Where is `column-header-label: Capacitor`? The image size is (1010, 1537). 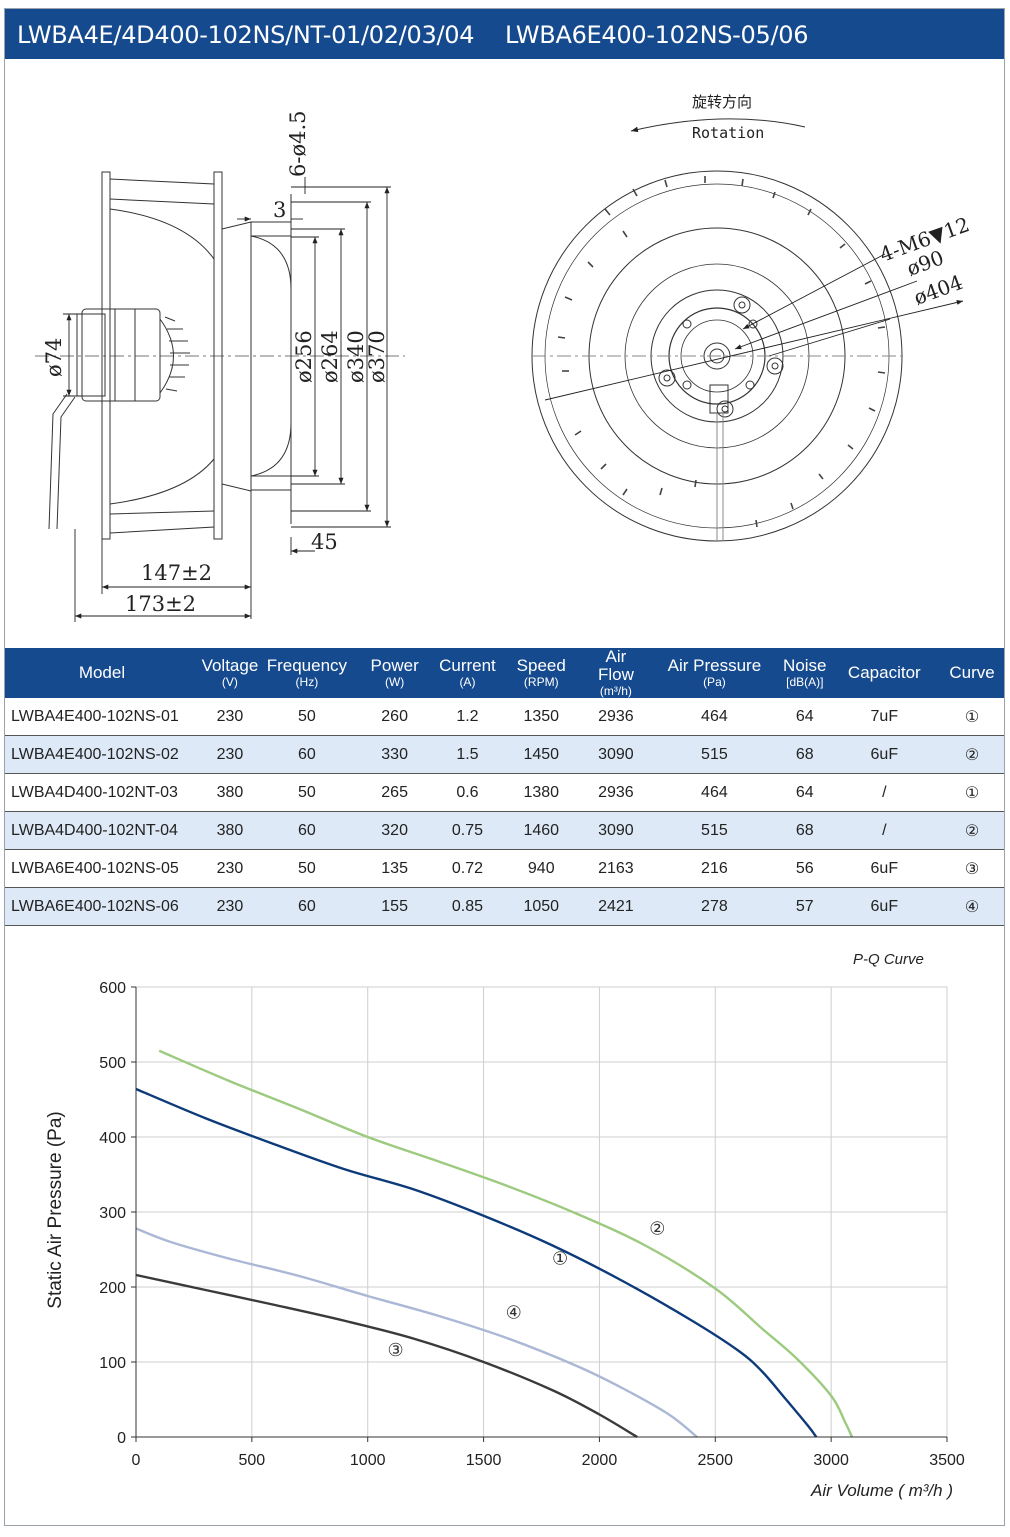 column-header-label: Capacitor is located at coordinates (884, 672).